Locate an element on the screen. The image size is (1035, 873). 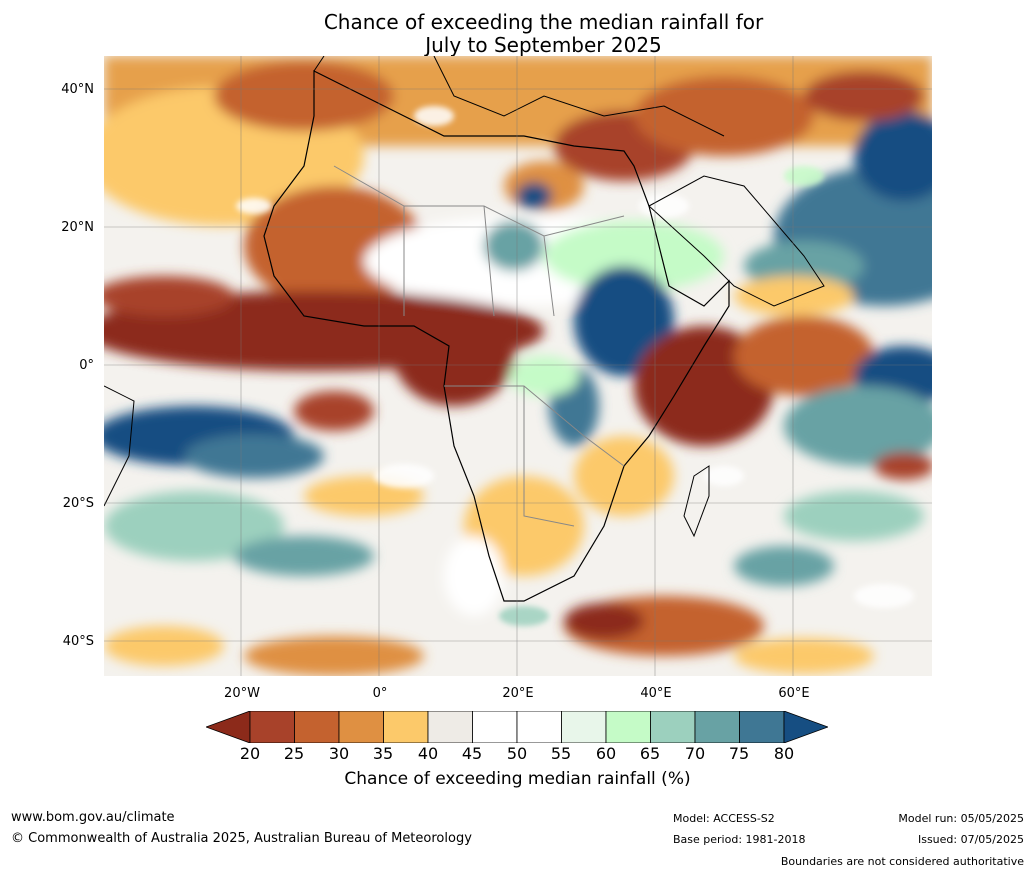
colorbar-tick: 30 is located at coordinates (339, 753).